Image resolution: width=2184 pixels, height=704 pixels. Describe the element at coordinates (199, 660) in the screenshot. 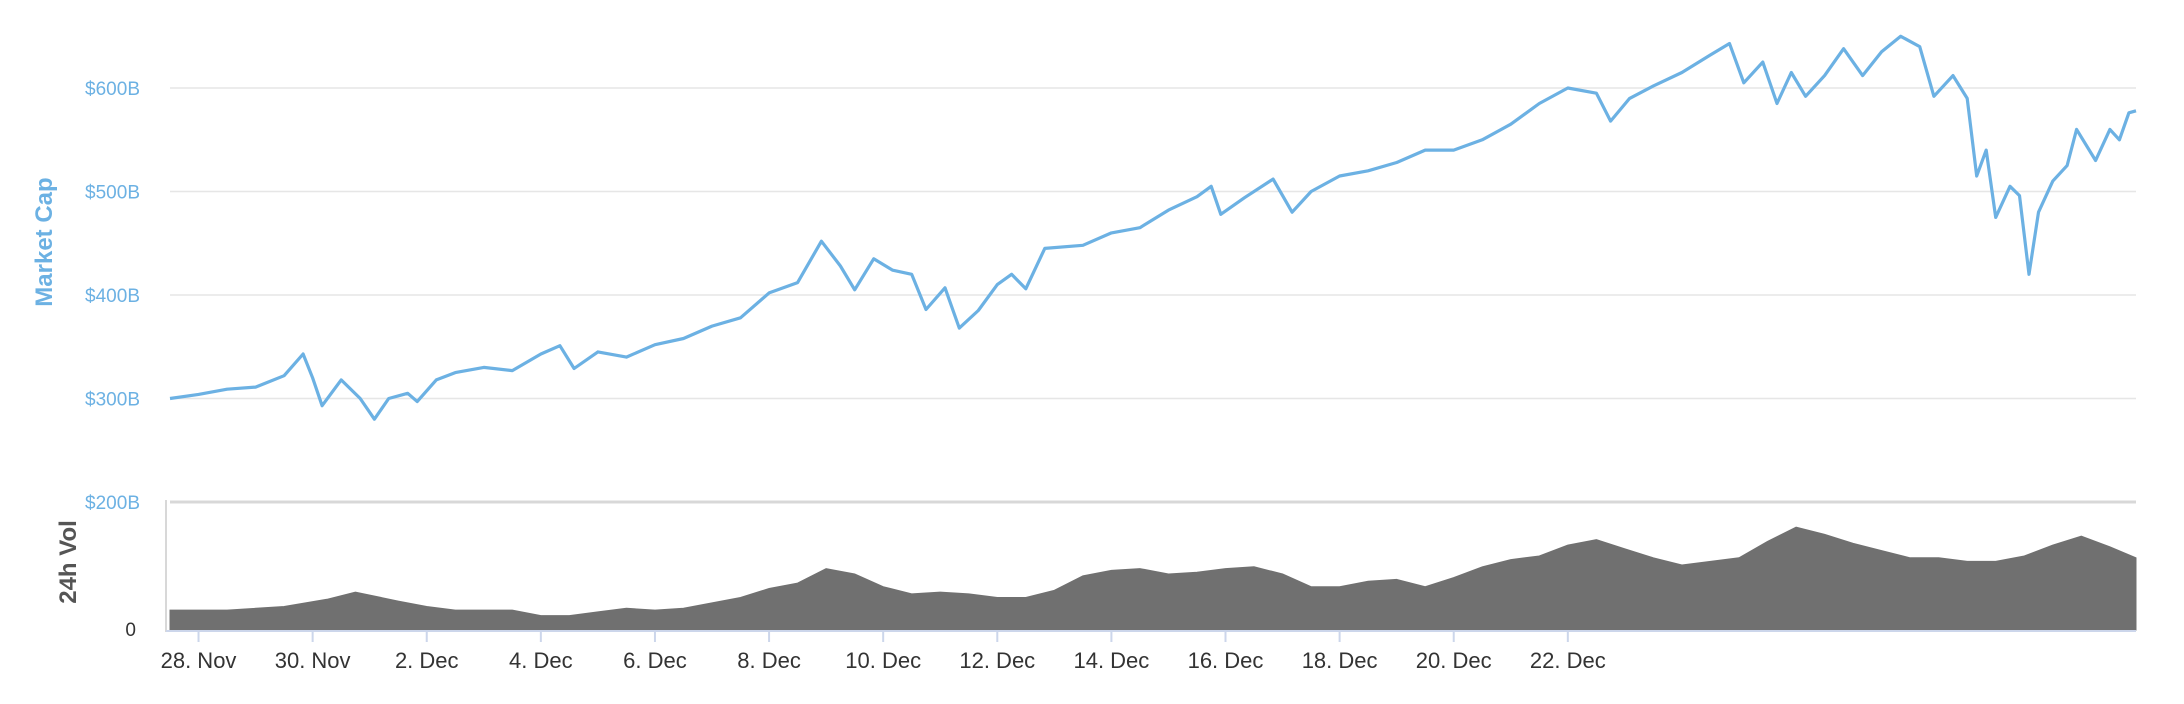

I see `x-tick-label-0: 28. Nov` at that location.